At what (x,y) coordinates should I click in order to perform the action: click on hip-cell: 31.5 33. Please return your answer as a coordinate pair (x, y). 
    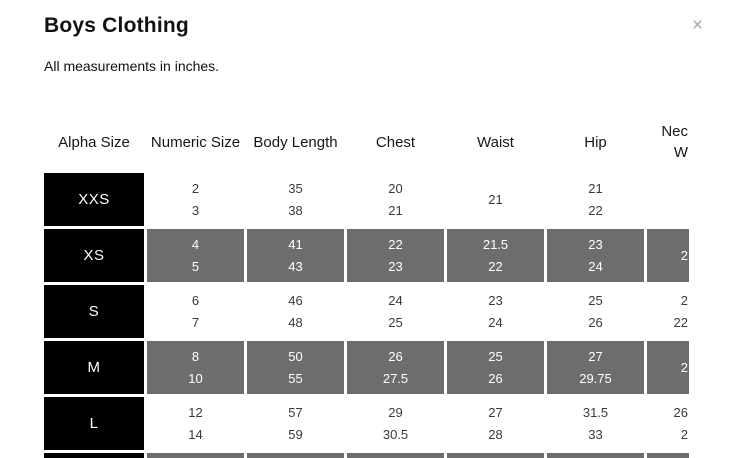
    Looking at the image, I should click on (595, 423).